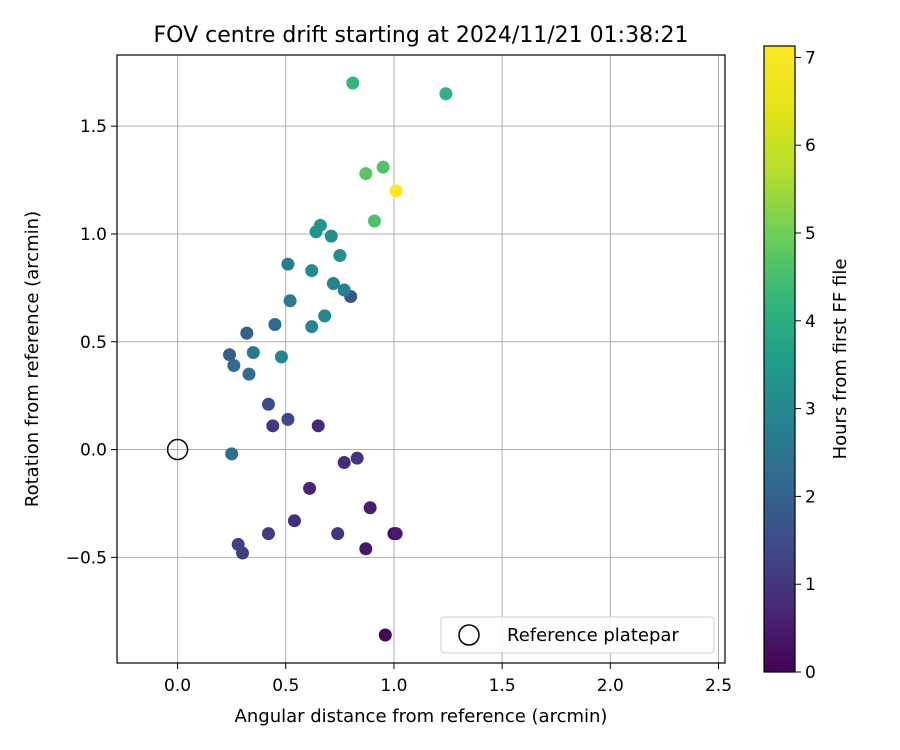  What do you see at coordinates (810, 497) in the screenshot?
I see `colorbar-tick-label: 2` at bounding box center [810, 497].